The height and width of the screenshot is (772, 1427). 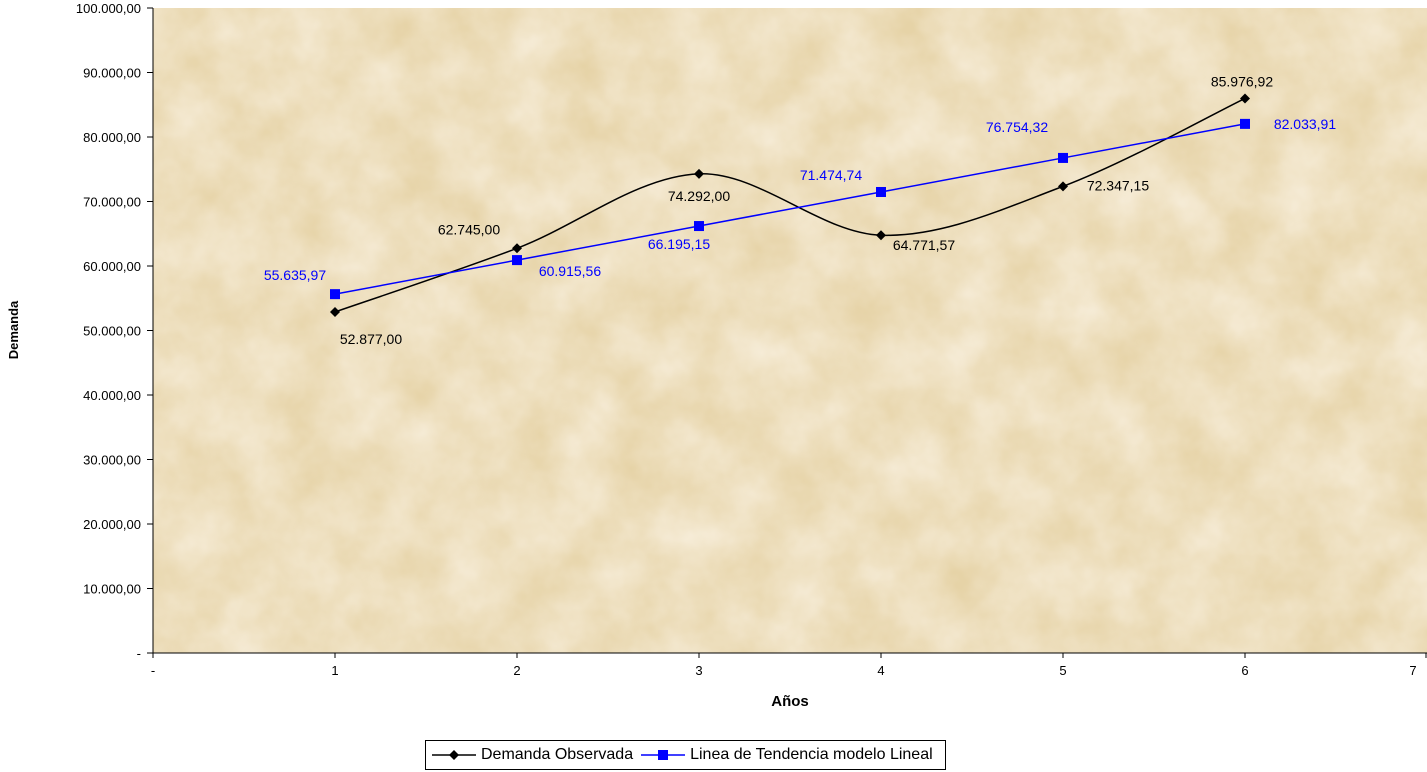 I want to click on x-tick-label: 7, so click(x=1412, y=670).